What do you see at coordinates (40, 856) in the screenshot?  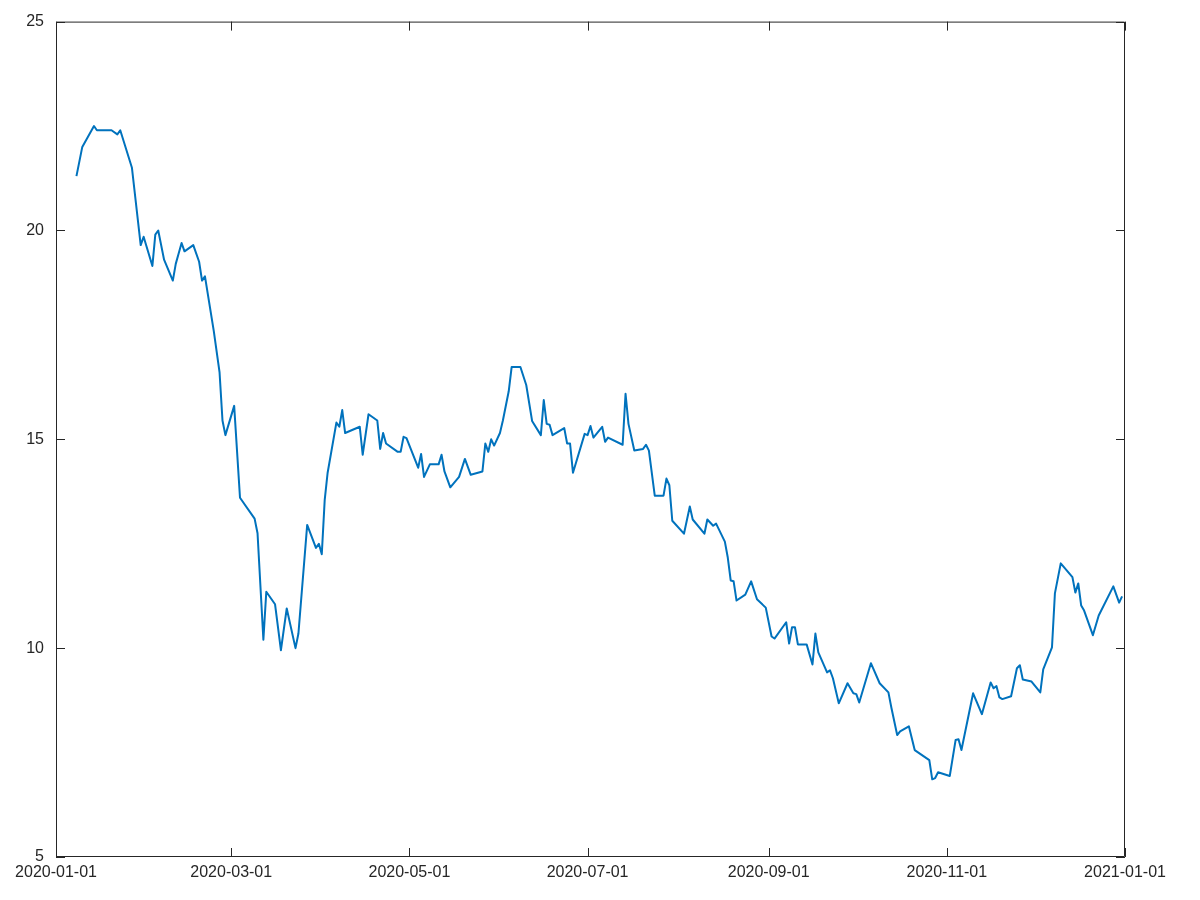 I see `y-tick-label: 5` at bounding box center [40, 856].